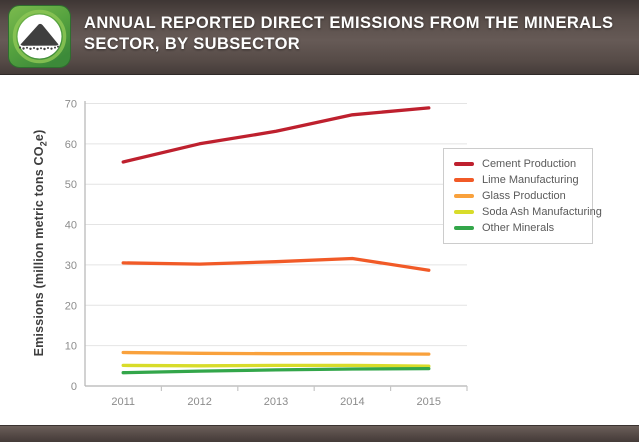  I want to click on legend-item-glass-production: Glass Production, so click(523, 196).